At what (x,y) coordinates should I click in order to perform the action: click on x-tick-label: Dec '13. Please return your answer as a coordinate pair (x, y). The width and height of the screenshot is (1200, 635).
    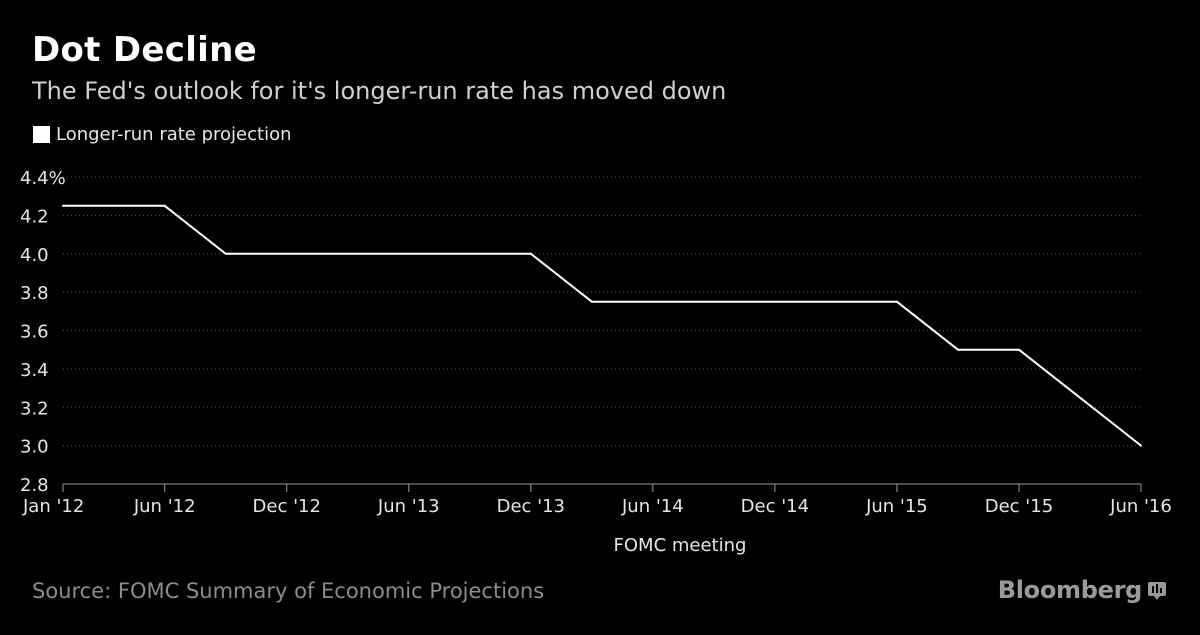
    Looking at the image, I should click on (531, 506).